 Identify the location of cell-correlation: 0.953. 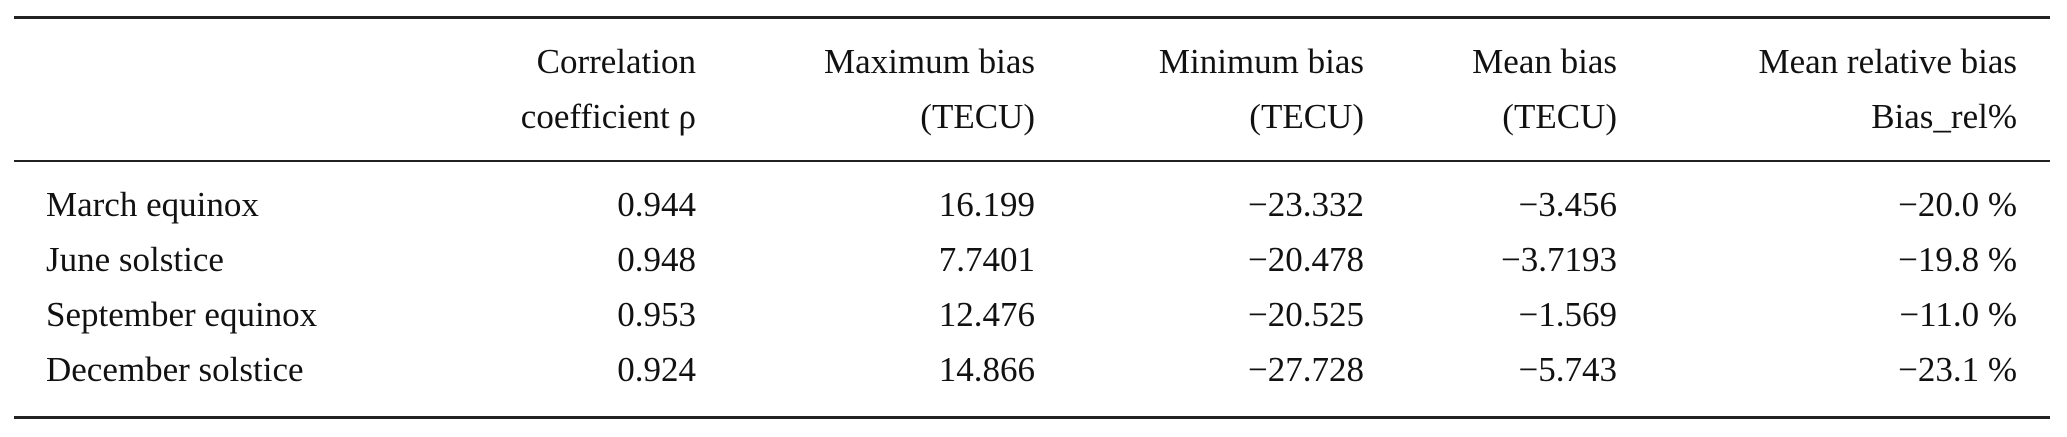
(656, 314).